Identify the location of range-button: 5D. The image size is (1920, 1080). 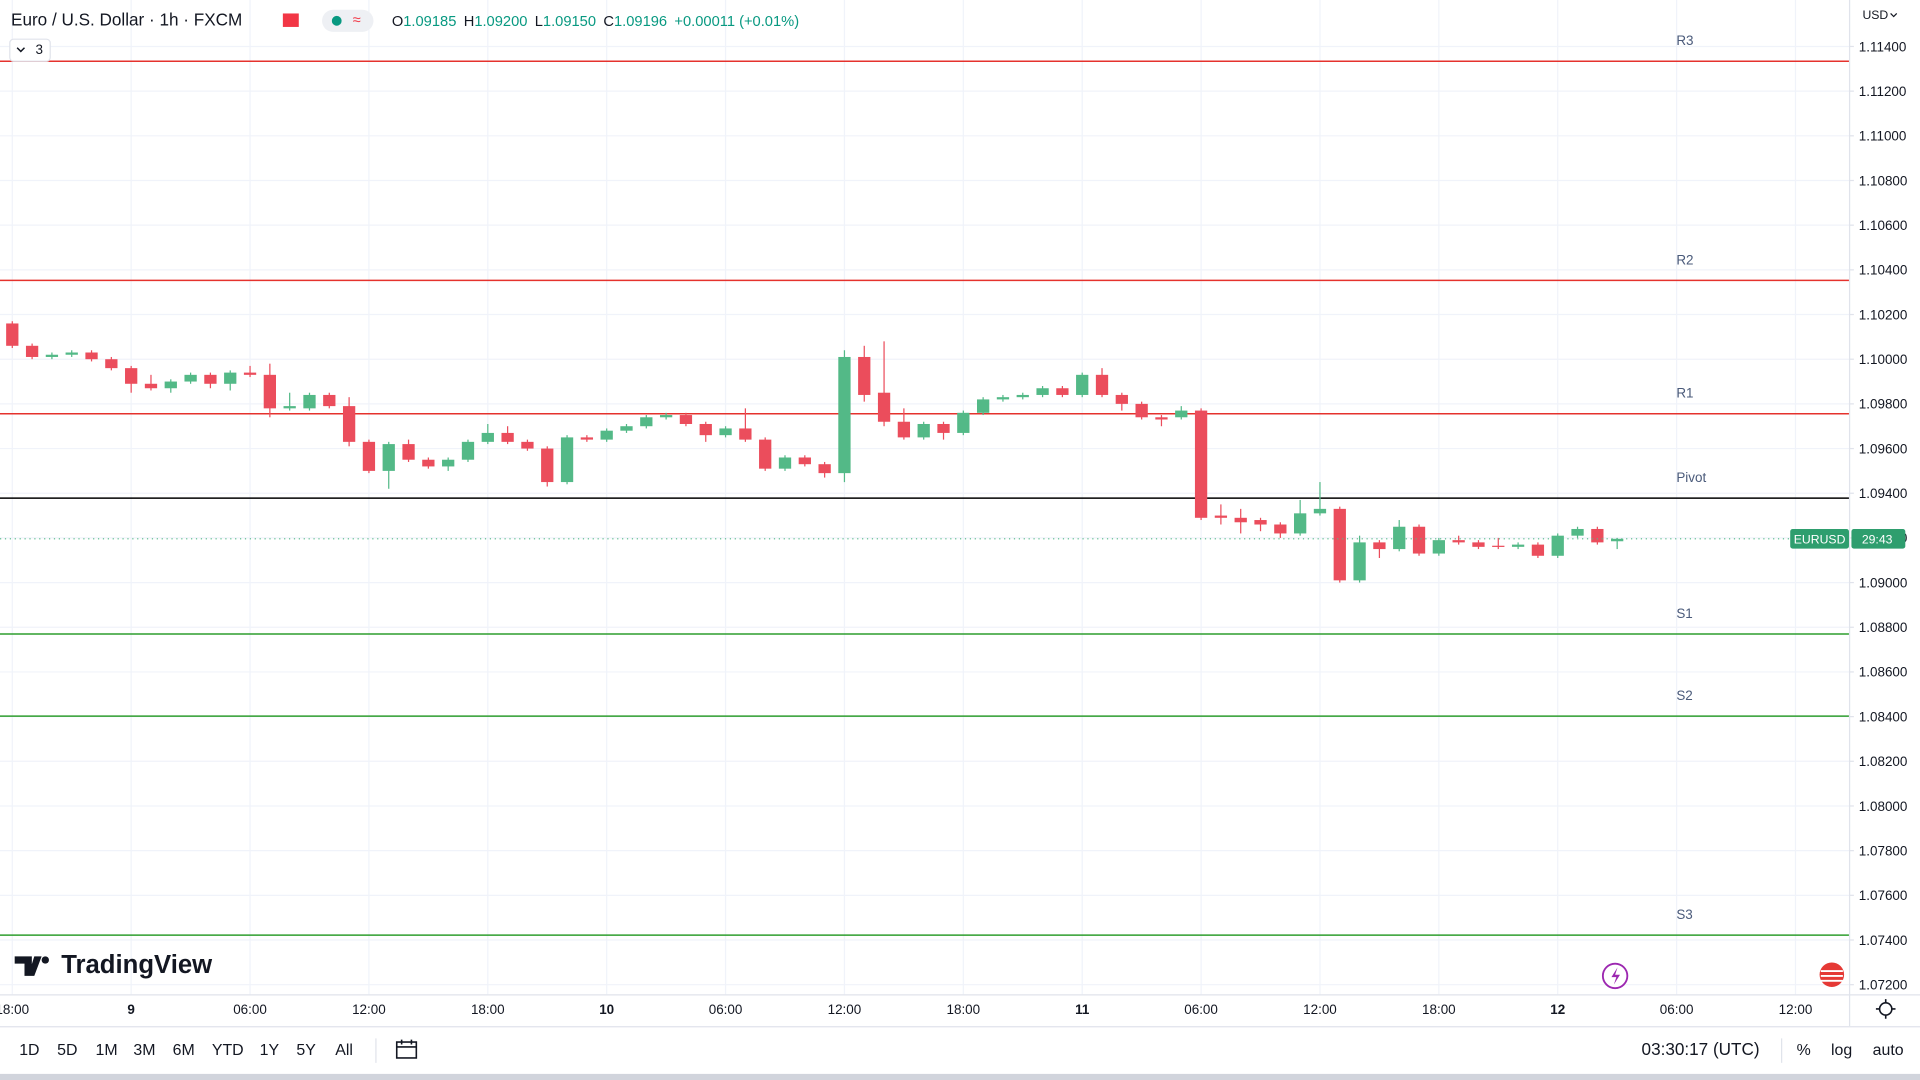
(67, 1050).